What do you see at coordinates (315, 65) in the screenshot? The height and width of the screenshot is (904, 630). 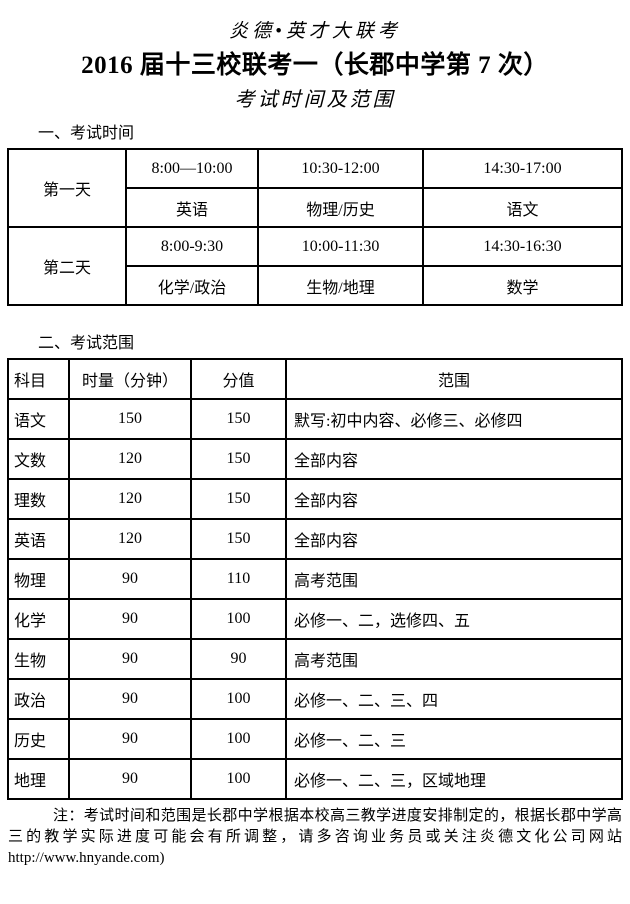 I see `page-title: 2016 届十三校联考一（长郡中学第 7 次）` at bounding box center [315, 65].